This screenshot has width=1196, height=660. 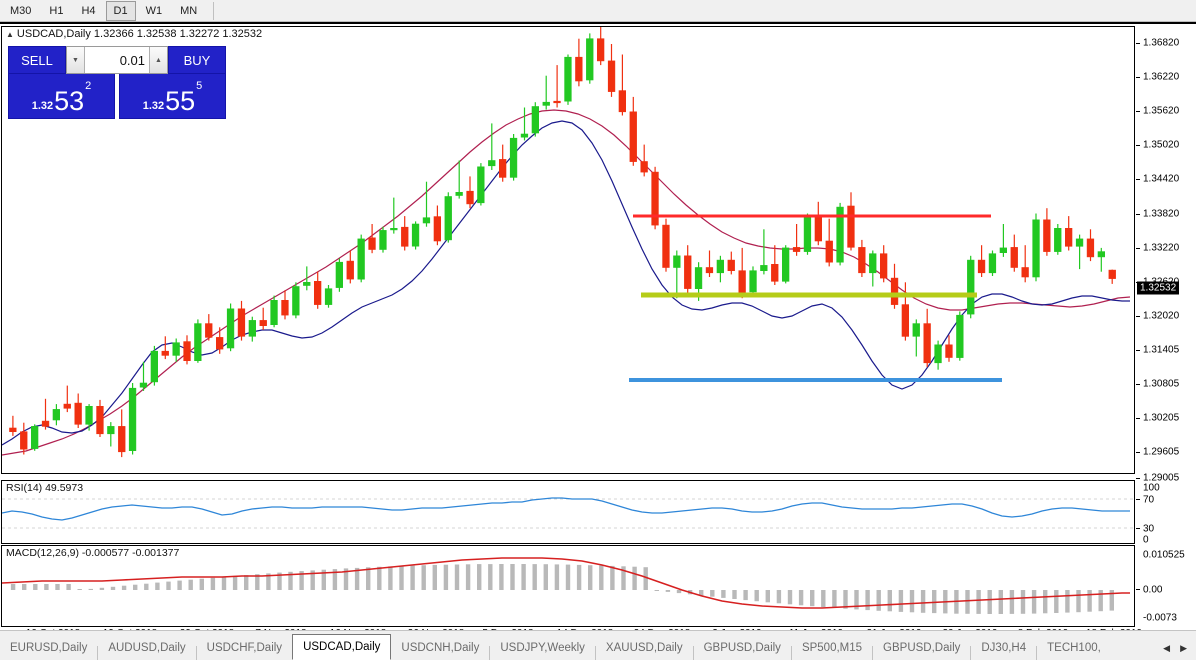 I want to click on rsi-pane: RSI(14) 49.5973 100 70 30 0, so click(x=598, y=513).